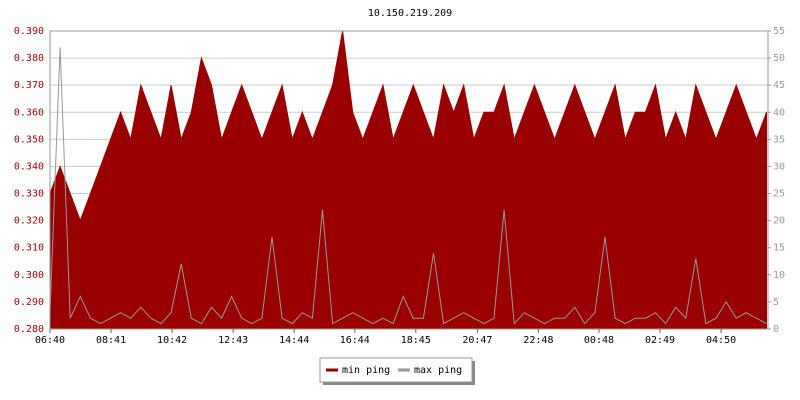 This screenshot has height=400, width=800. Describe the element at coordinates (599, 340) in the screenshot. I see `x-tick-label: 00:48` at that location.